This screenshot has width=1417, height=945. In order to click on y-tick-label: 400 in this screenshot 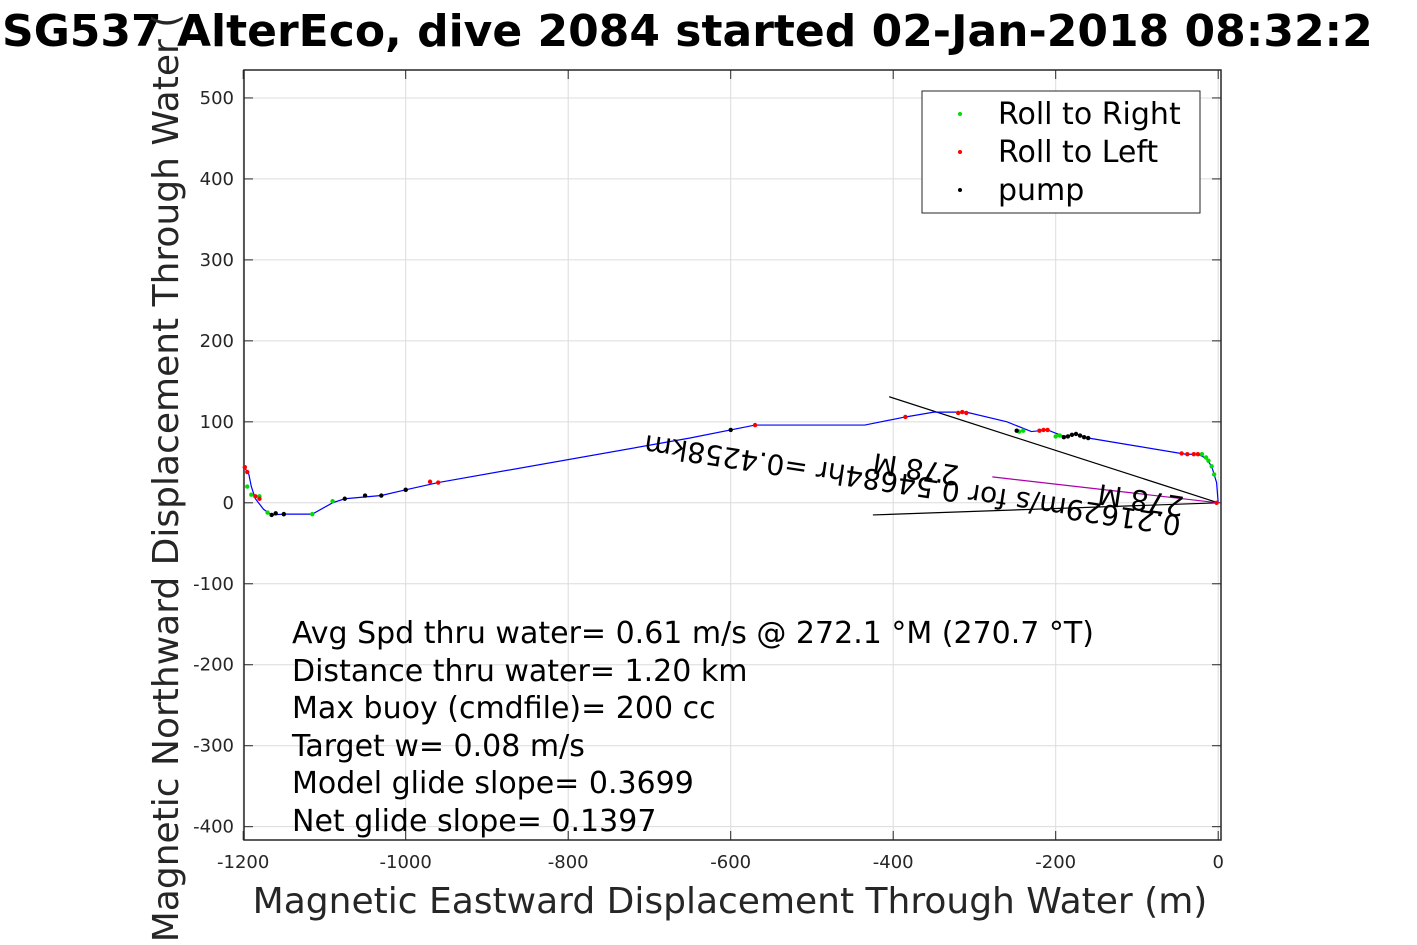, I will do `click(217, 179)`.